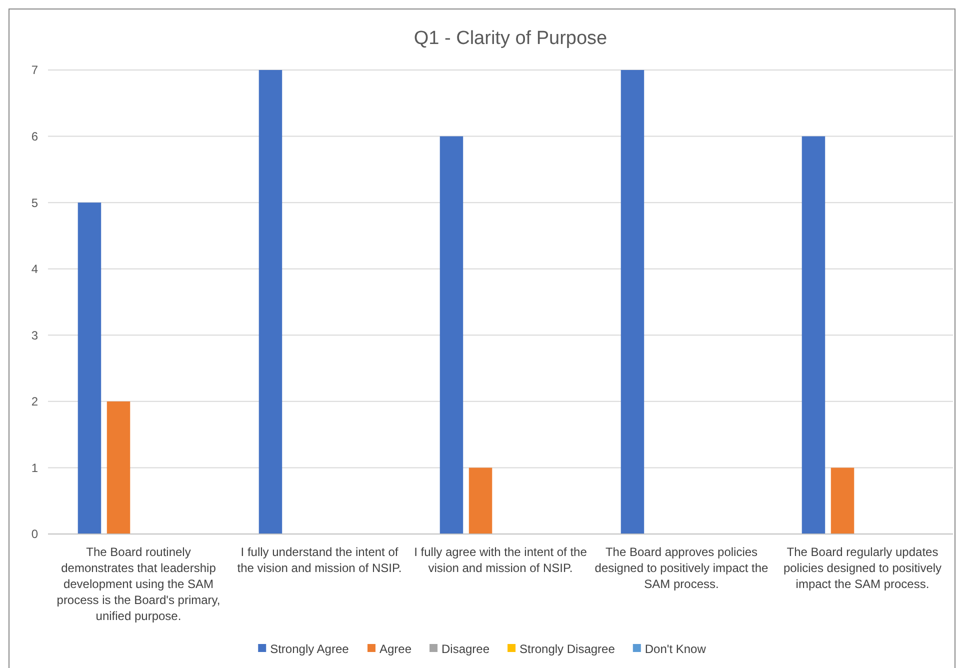 The image size is (966, 668). What do you see at coordinates (138, 584) in the screenshot?
I see `x-tick-label: The Board routinely demonstrates that leadership development using the SAM process is the Board's primary, unified purpose.` at bounding box center [138, 584].